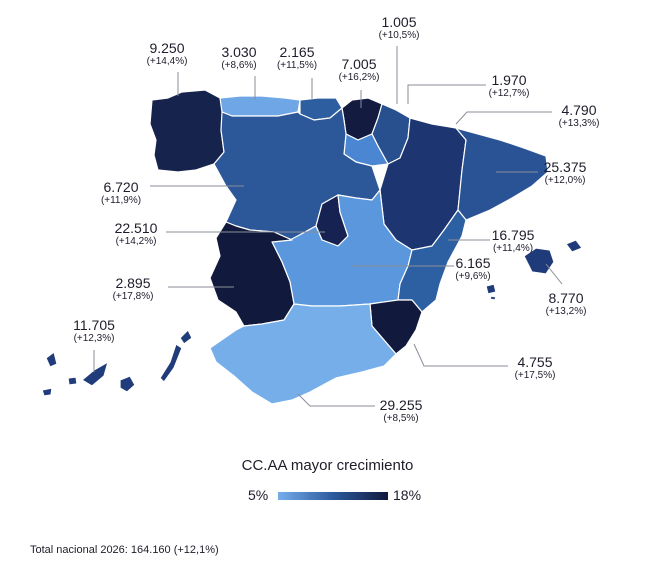  Describe the element at coordinates (535, 362) in the screenshot. I see `value-murcia: 4.755` at that location.